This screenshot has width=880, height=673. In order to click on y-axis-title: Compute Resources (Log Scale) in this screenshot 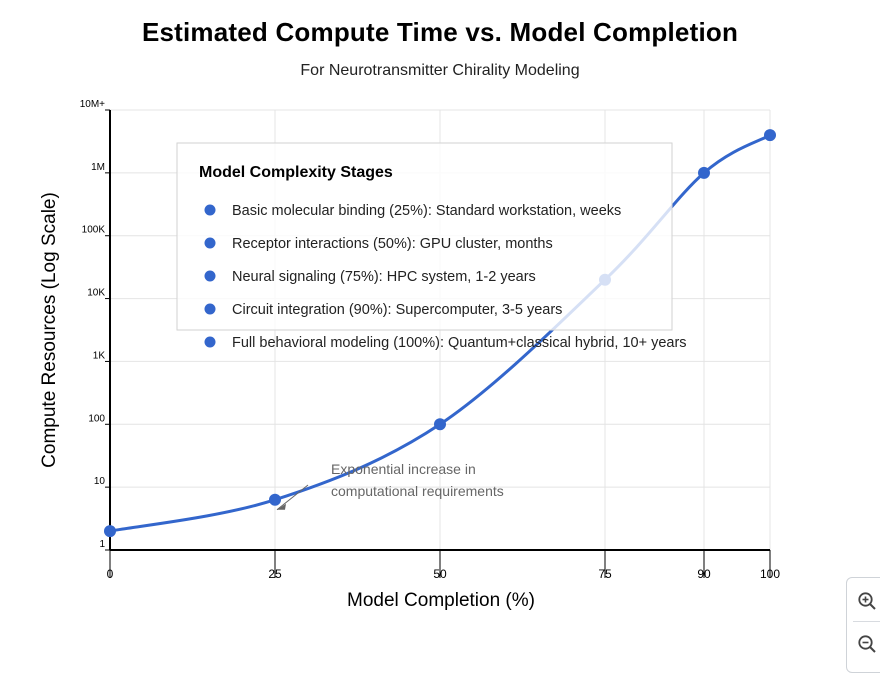, I will do `click(49, 330)`.